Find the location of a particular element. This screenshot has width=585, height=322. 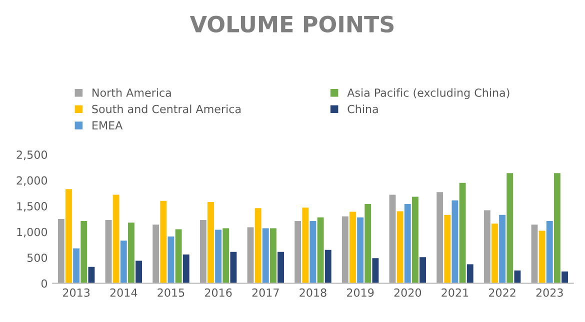

y-tick-label: 500 is located at coordinates (37, 258).